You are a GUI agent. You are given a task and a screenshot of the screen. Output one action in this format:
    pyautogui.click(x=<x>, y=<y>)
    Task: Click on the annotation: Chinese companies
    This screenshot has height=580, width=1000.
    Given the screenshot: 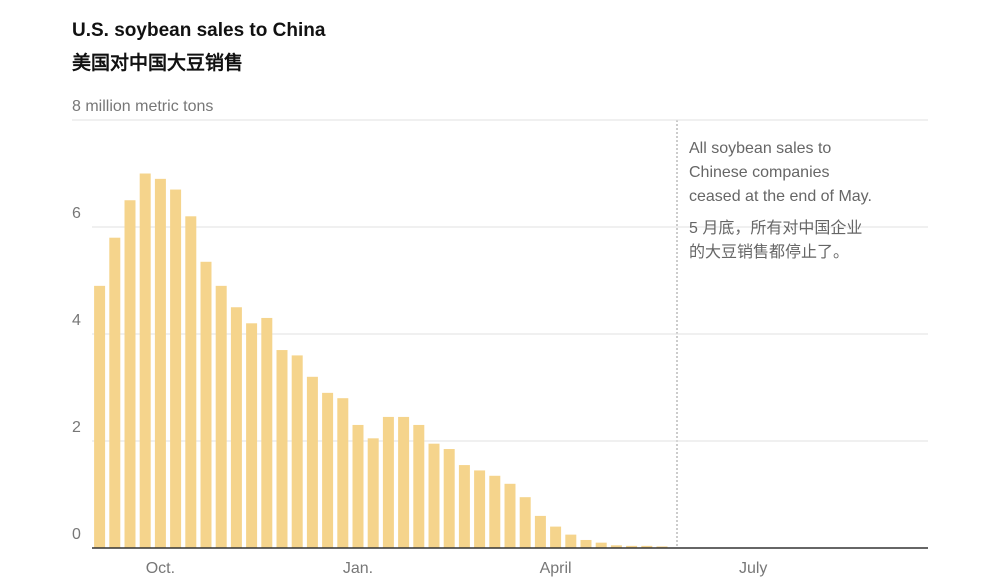 What is the action you would take?
    pyautogui.click(x=759, y=172)
    